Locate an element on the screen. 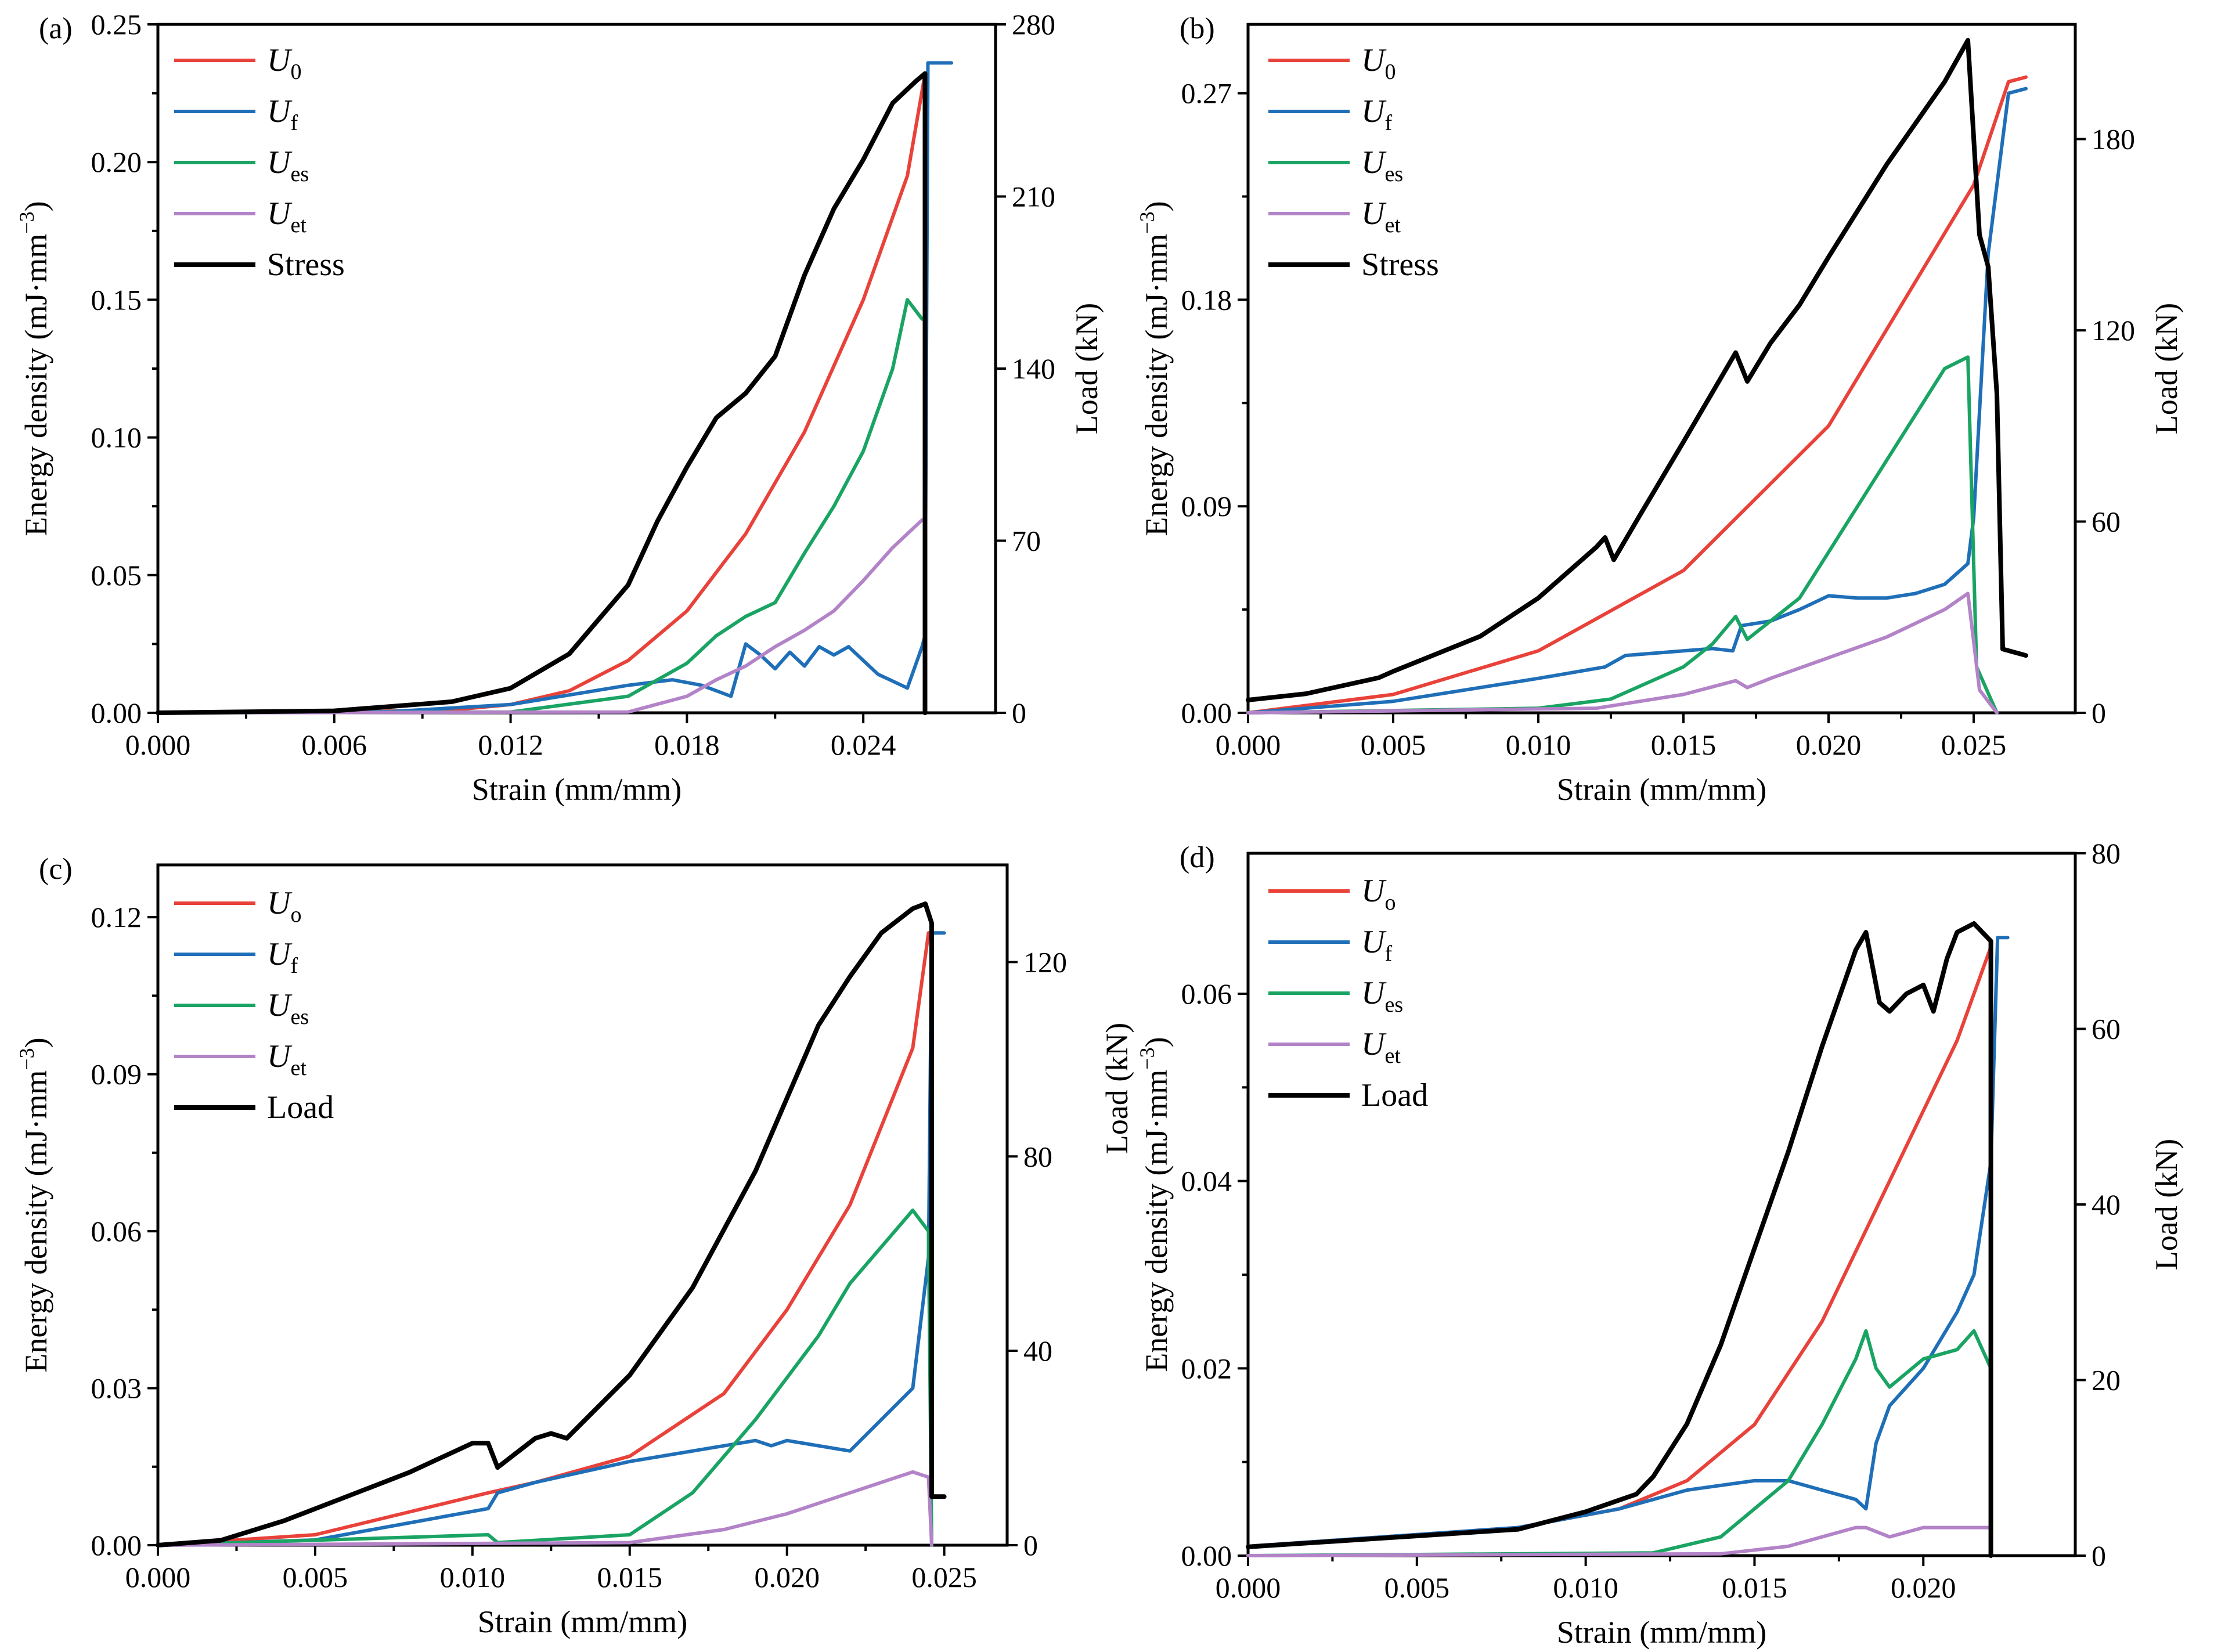 This screenshot has height=1652, width=2232. y2-tick-label: 70 is located at coordinates (1026, 541).